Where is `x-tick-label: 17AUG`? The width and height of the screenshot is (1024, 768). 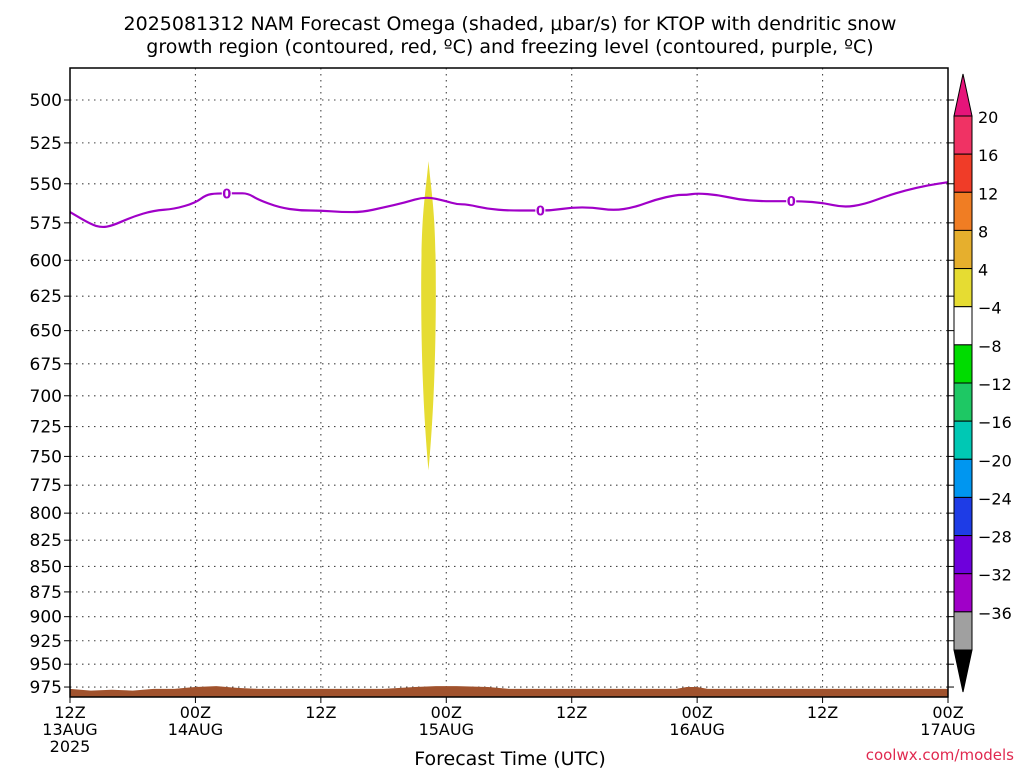 x-tick-label: 17AUG is located at coordinates (947, 729).